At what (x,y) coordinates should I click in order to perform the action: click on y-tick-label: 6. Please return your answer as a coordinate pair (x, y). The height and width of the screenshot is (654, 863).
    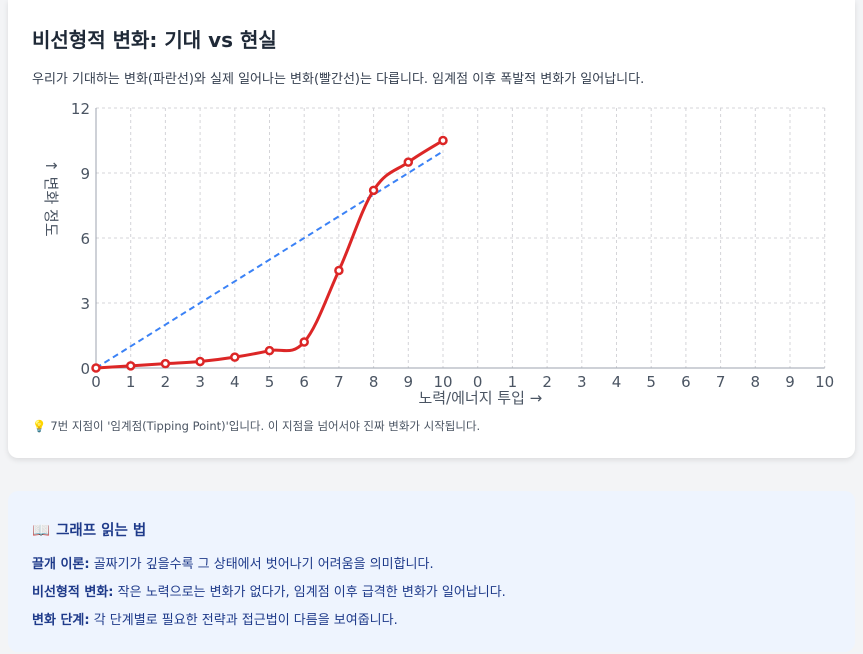
    Looking at the image, I should click on (85, 239).